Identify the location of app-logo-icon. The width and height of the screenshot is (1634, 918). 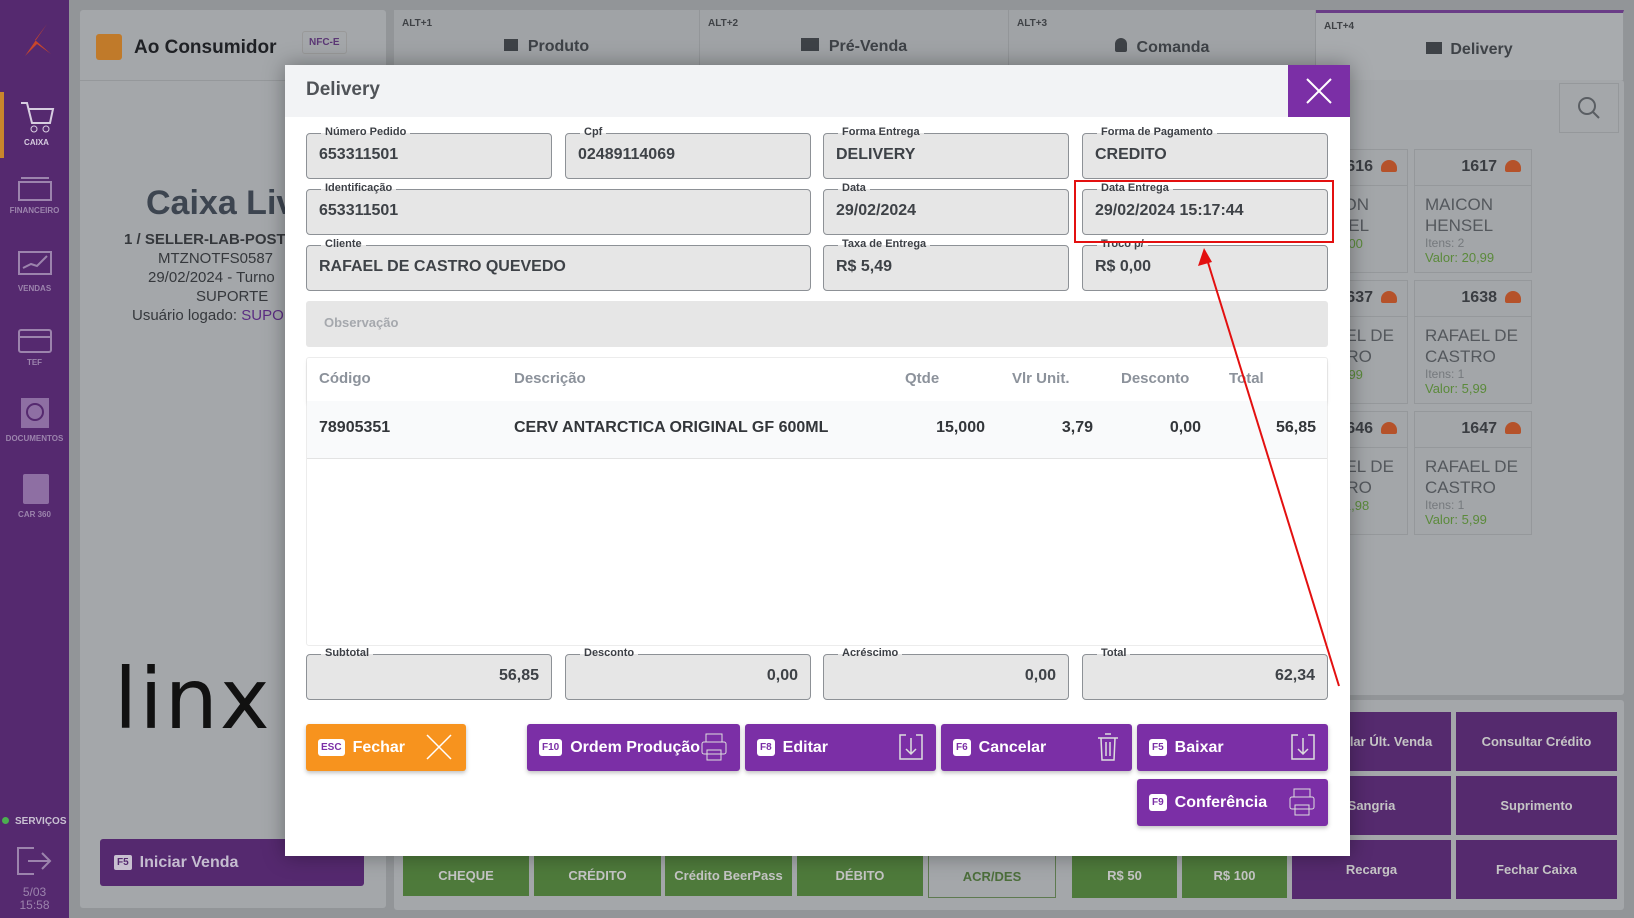
(38, 40).